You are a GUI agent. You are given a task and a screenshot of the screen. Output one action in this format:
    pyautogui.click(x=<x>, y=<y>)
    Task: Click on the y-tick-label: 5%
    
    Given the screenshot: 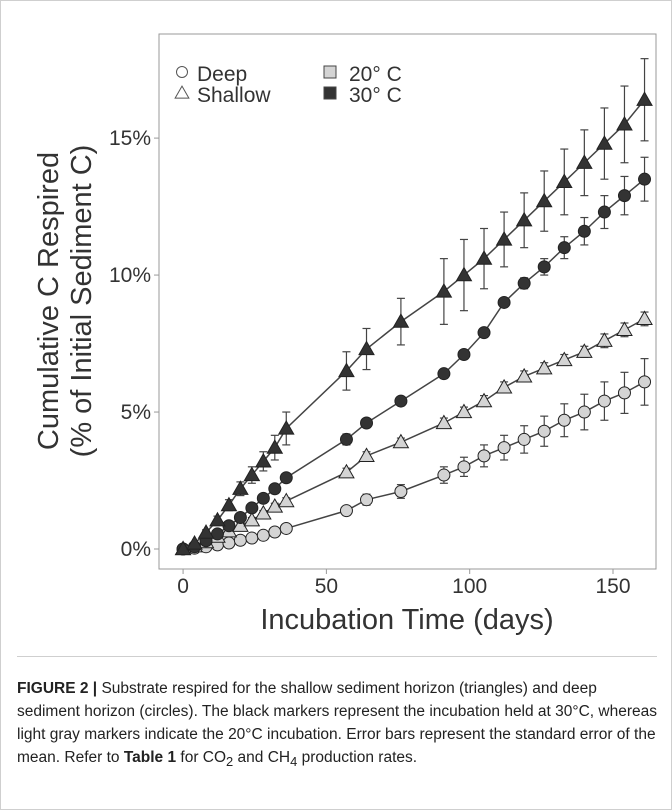 What is the action you would take?
    pyautogui.click(x=136, y=412)
    